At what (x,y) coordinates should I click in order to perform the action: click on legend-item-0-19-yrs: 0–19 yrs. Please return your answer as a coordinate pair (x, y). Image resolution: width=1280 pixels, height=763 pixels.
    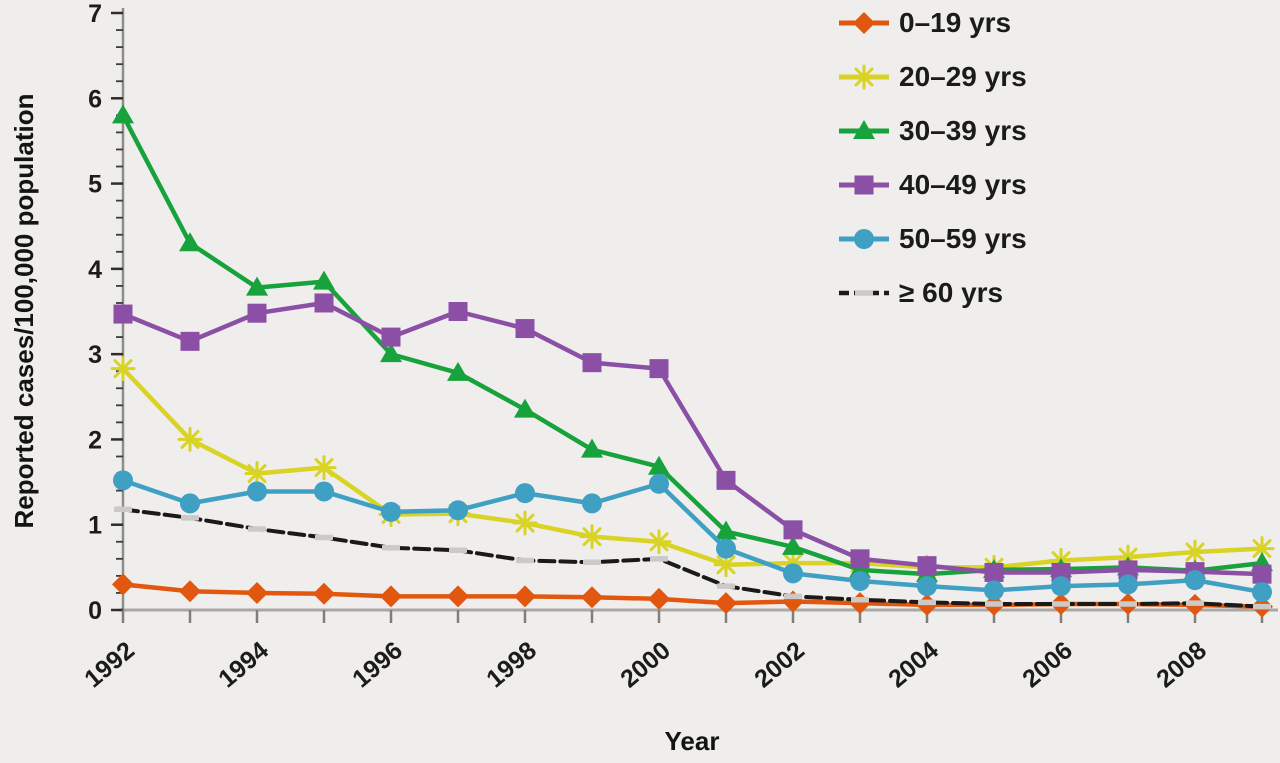
    Looking at the image, I should click on (932, 22).